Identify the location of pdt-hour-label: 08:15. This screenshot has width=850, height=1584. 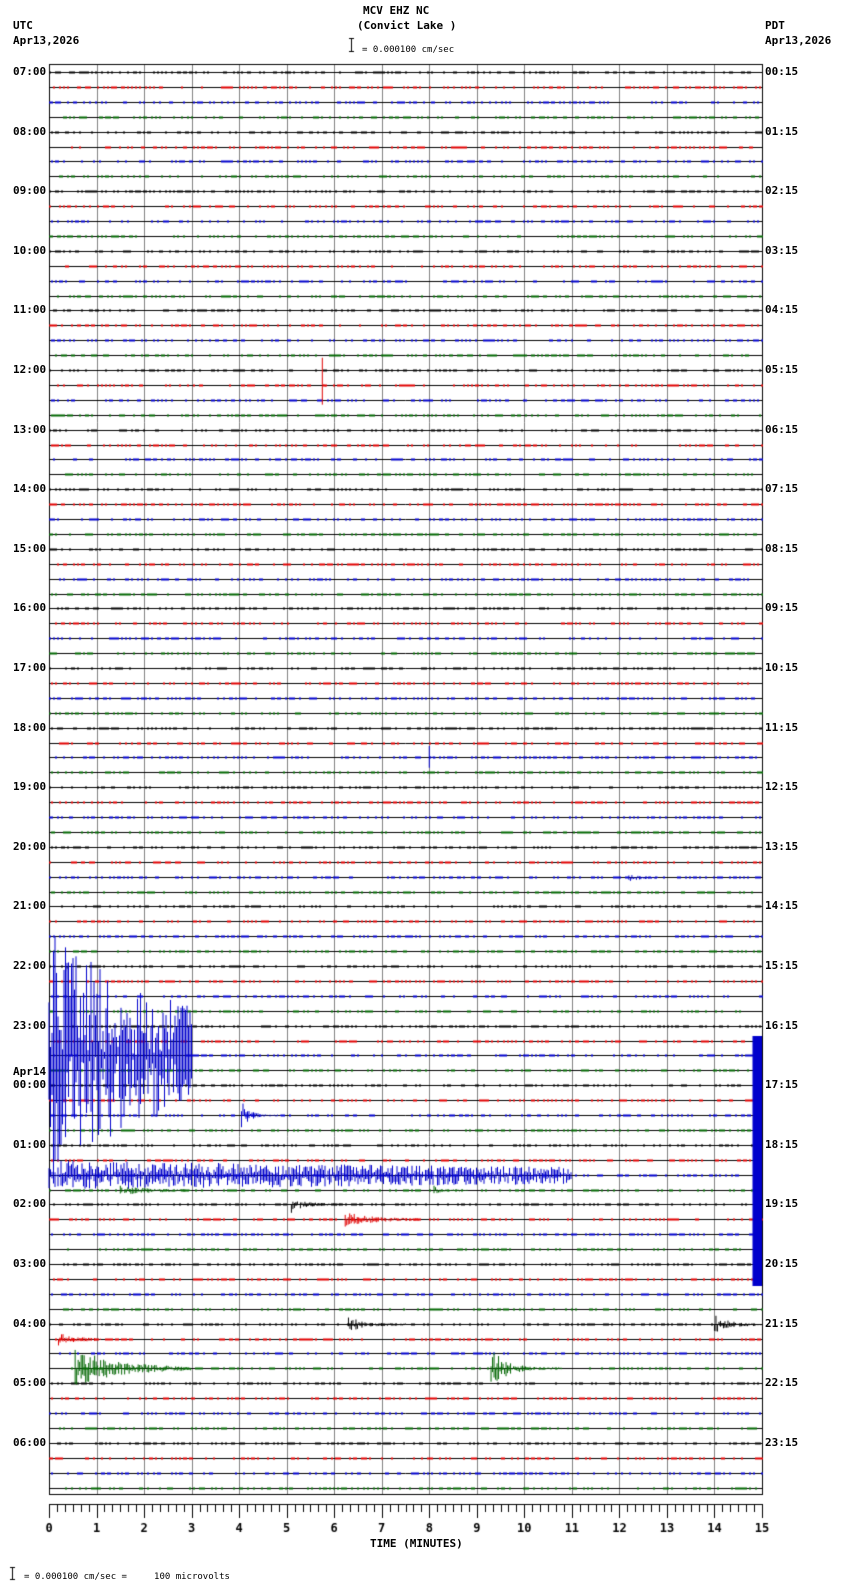
(782, 548).